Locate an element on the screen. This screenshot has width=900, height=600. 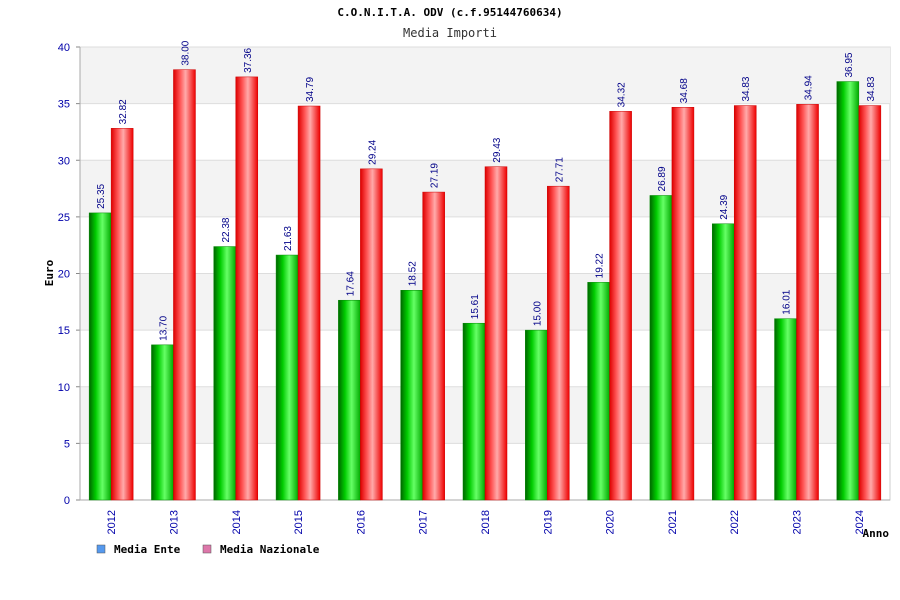
bar-media-ente-2019 is located at coordinates (536, 415).